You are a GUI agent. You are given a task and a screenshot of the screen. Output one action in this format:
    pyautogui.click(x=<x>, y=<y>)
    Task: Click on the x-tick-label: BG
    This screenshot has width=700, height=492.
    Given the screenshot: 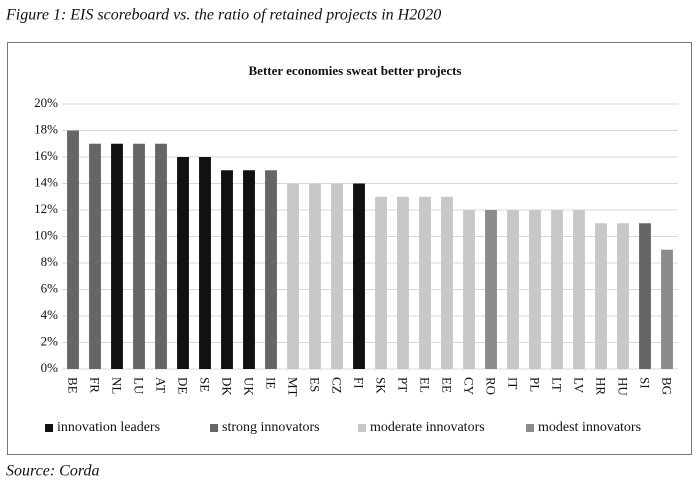 What is the action you would take?
    pyautogui.click(x=667, y=386)
    